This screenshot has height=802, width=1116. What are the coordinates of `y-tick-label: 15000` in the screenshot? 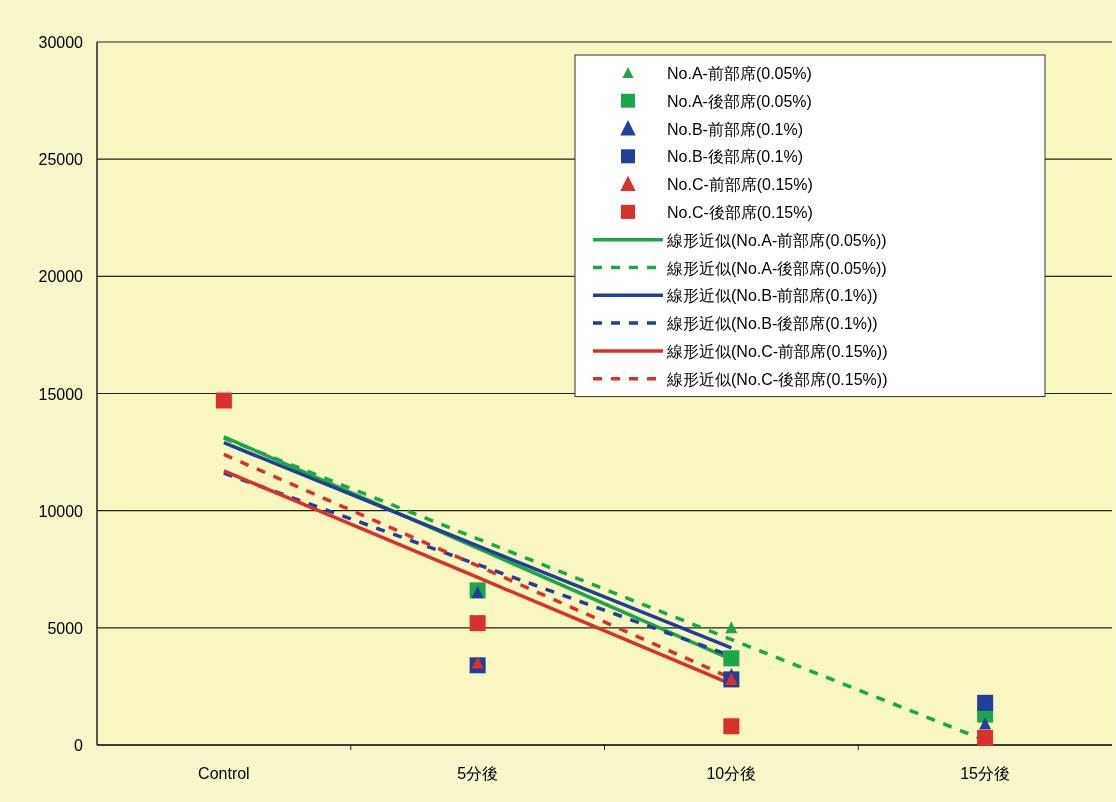 It's located at (61, 394).